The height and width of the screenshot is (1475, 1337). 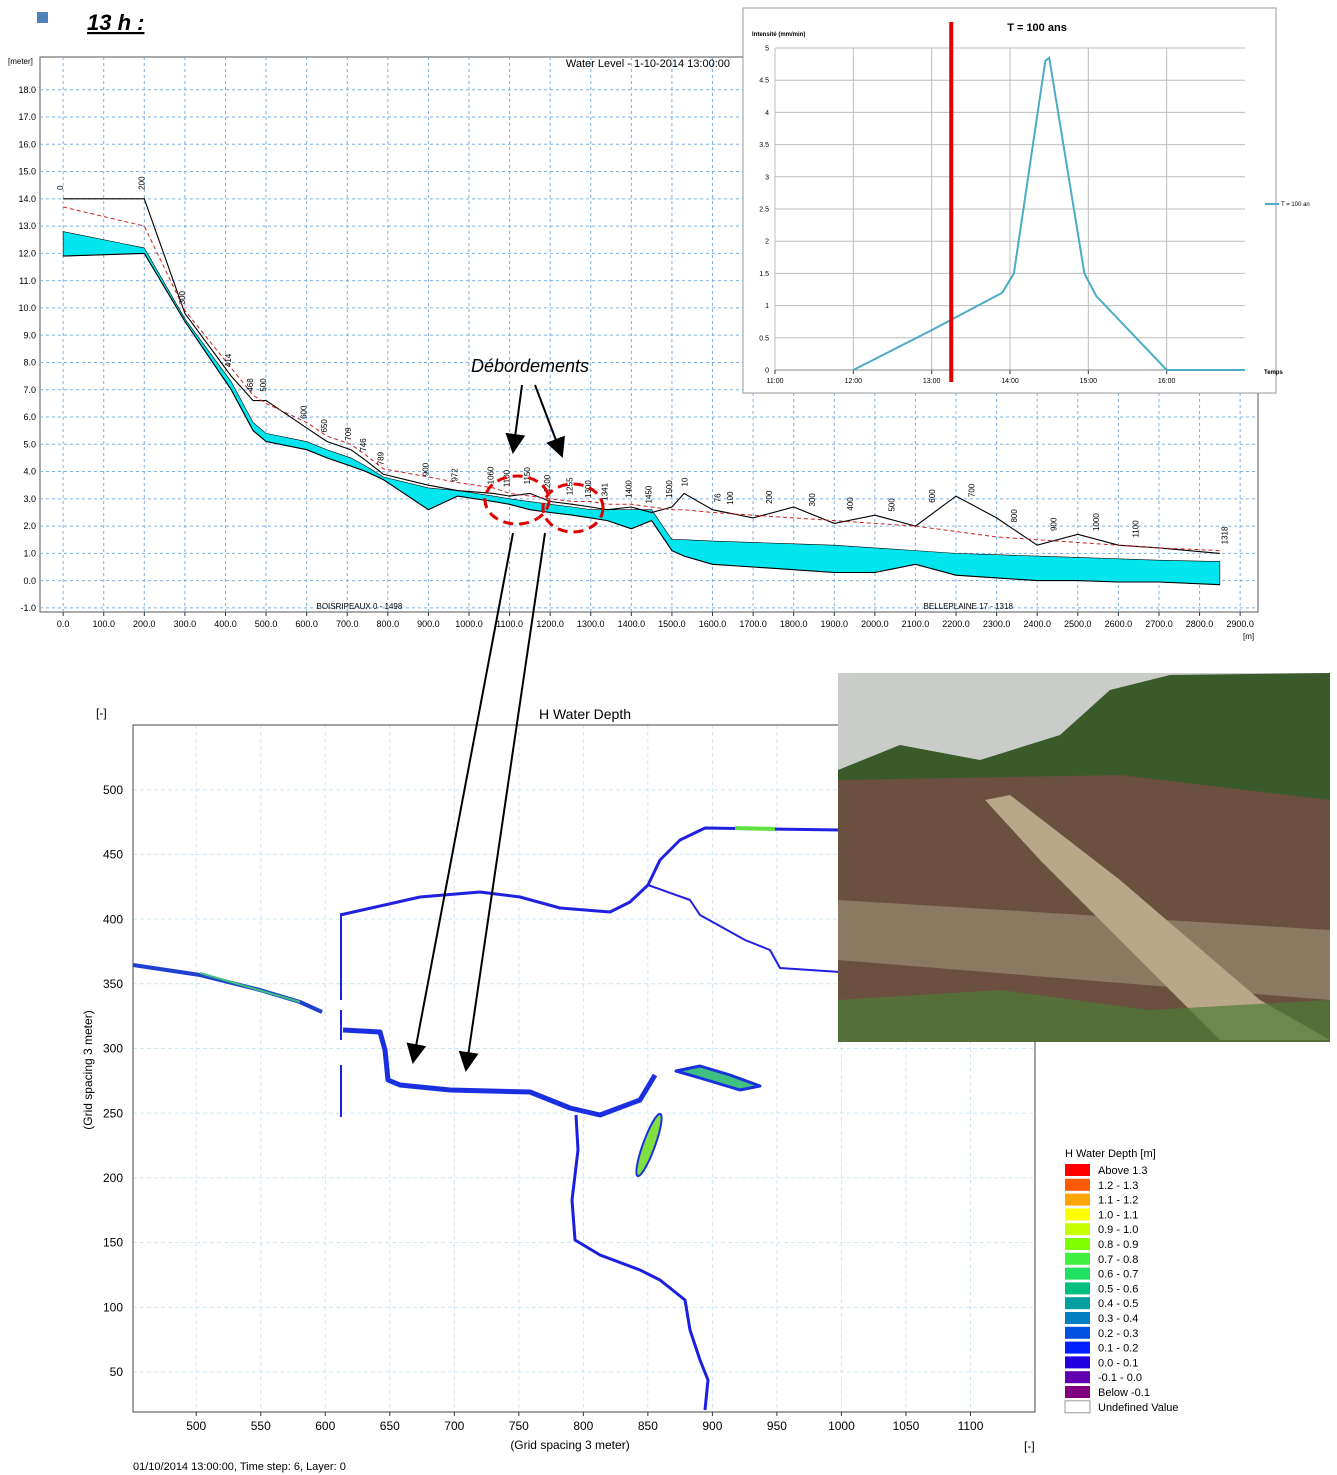 What do you see at coordinates (196, 1426) in the screenshot?
I see `x-tick-label: 500` at bounding box center [196, 1426].